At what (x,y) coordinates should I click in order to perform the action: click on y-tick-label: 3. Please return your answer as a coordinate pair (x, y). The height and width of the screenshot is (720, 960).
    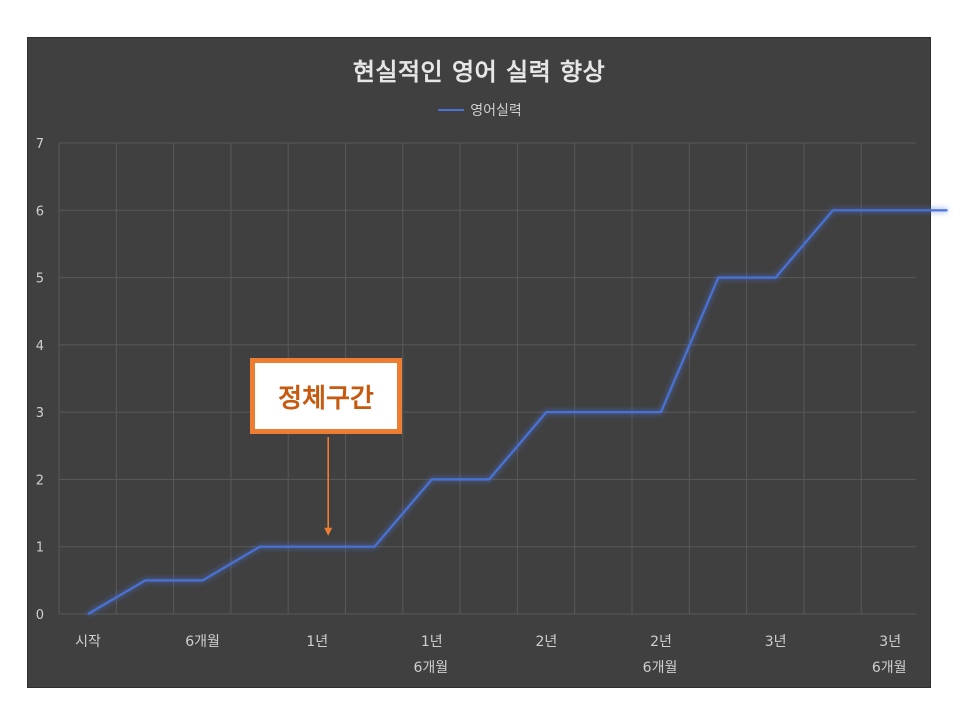
    Looking at the image, I should click on (40, 413).